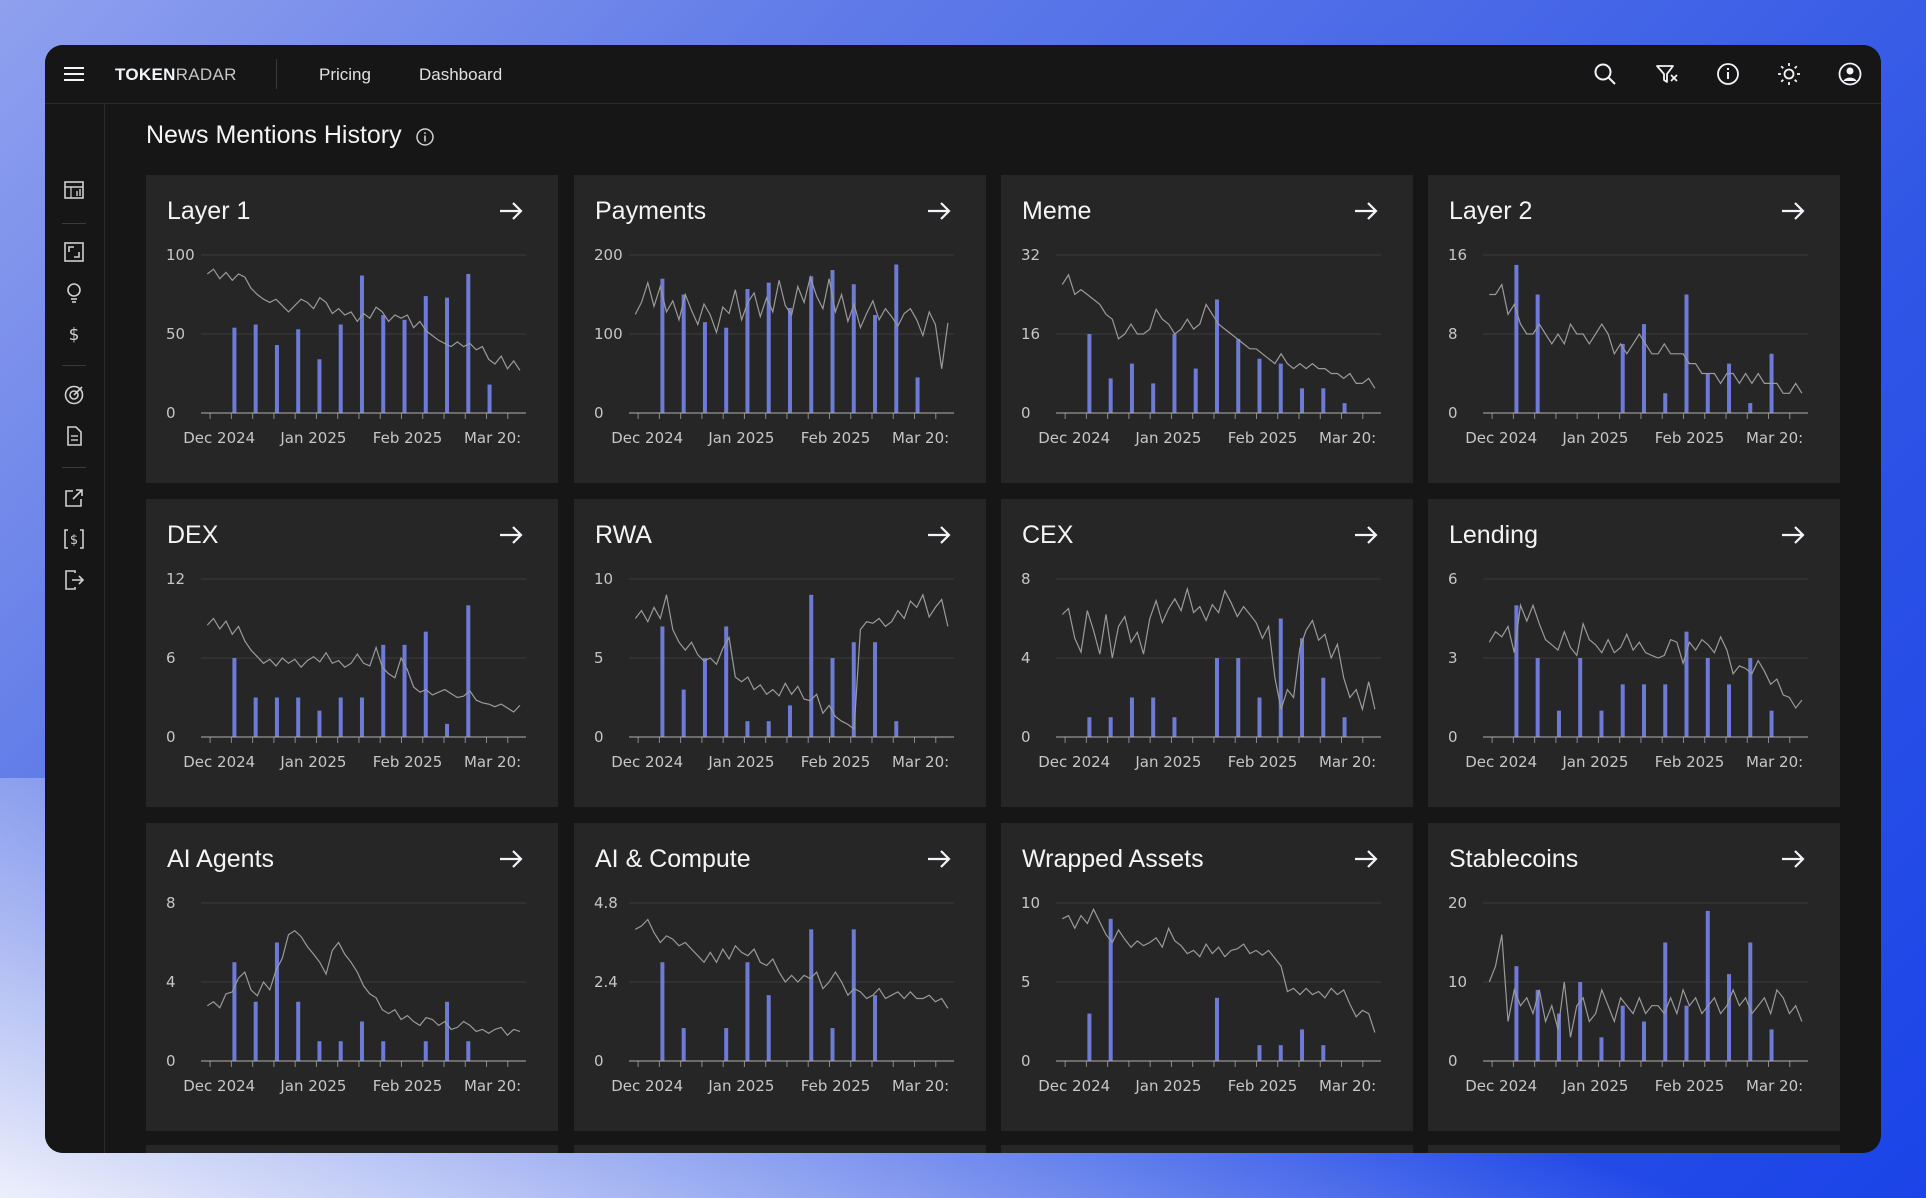 The image size is (1926, 1198). Describe the element at coordinates (74, 580) in the screenshot. I see `logout-icon` at that location.